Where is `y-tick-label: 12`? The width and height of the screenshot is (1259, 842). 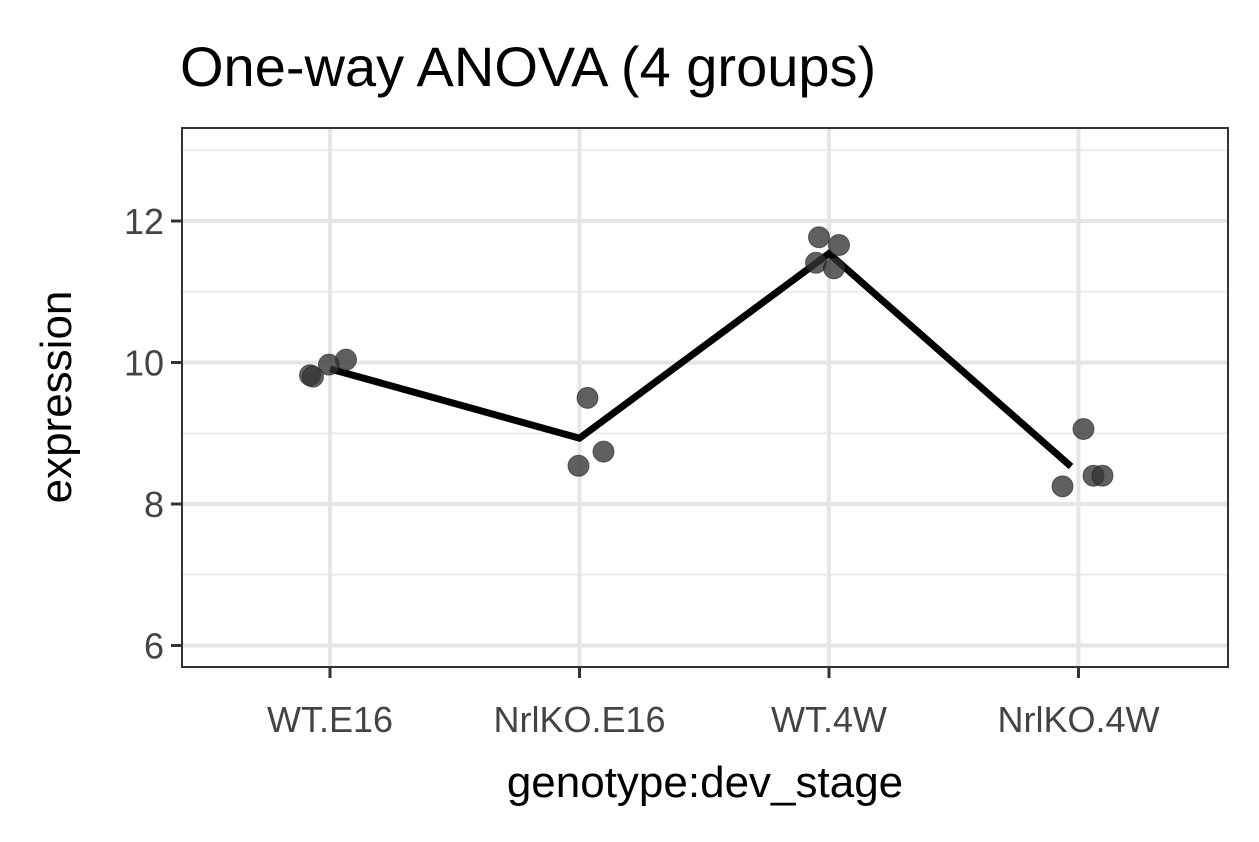 y-tick-label: 12 is located at coordinates (144, 221).